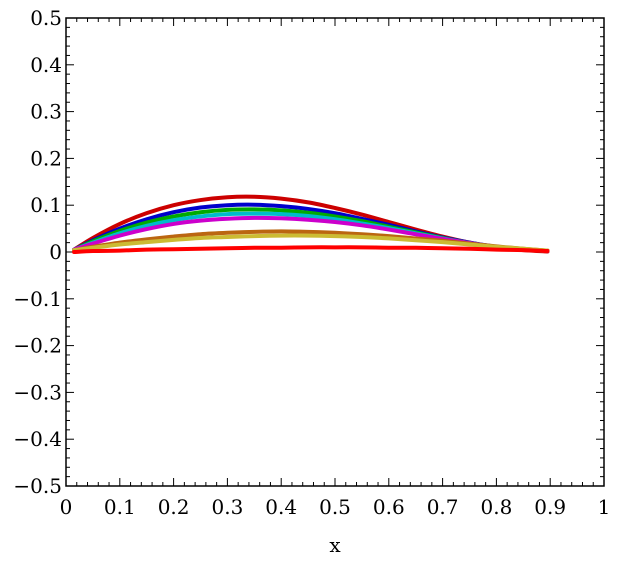 This screenshot has height=562, width=617. Describe the element at coordinates (46, 112) in the screenshot. I see `y-tick-label: 0.3` at that location.